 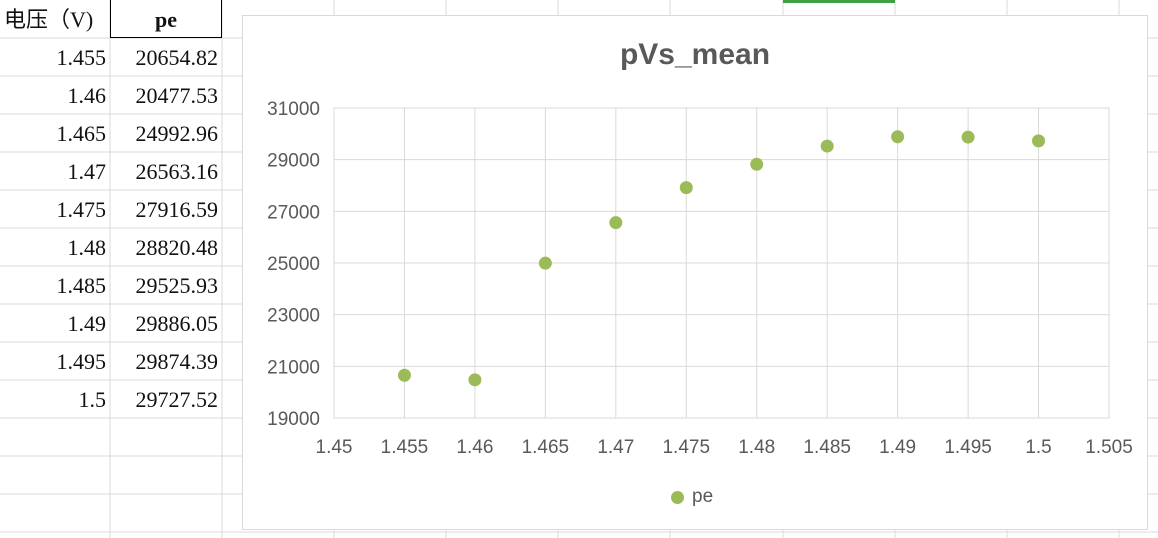 I want to click on x-tick-label: 1.455, so click(x=405, y=447).